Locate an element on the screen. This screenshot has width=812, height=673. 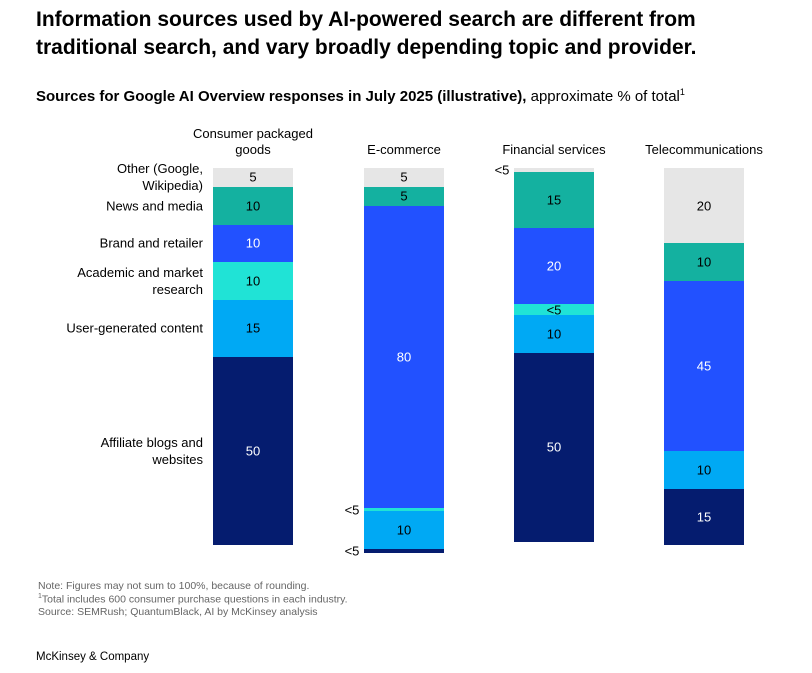
value-label: 80 is located at coordinates (404, 357).